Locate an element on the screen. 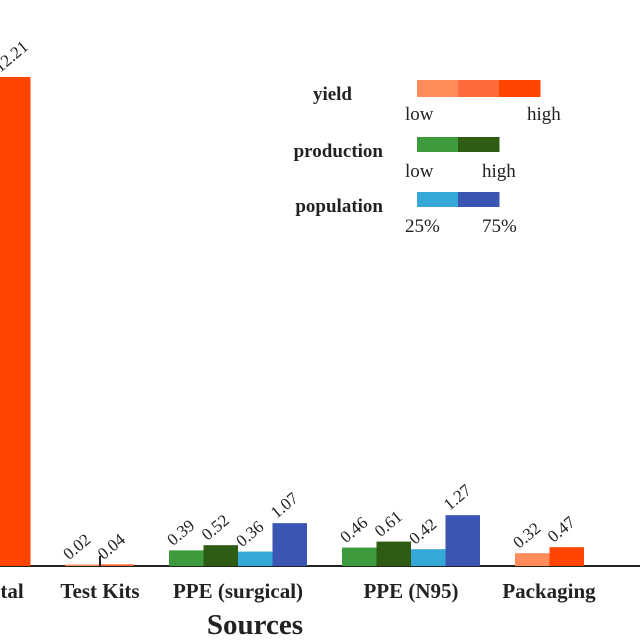 The height and width of the screenshot is (640, 640). x-axis-title: Sources is located at coordinates (255, 624).